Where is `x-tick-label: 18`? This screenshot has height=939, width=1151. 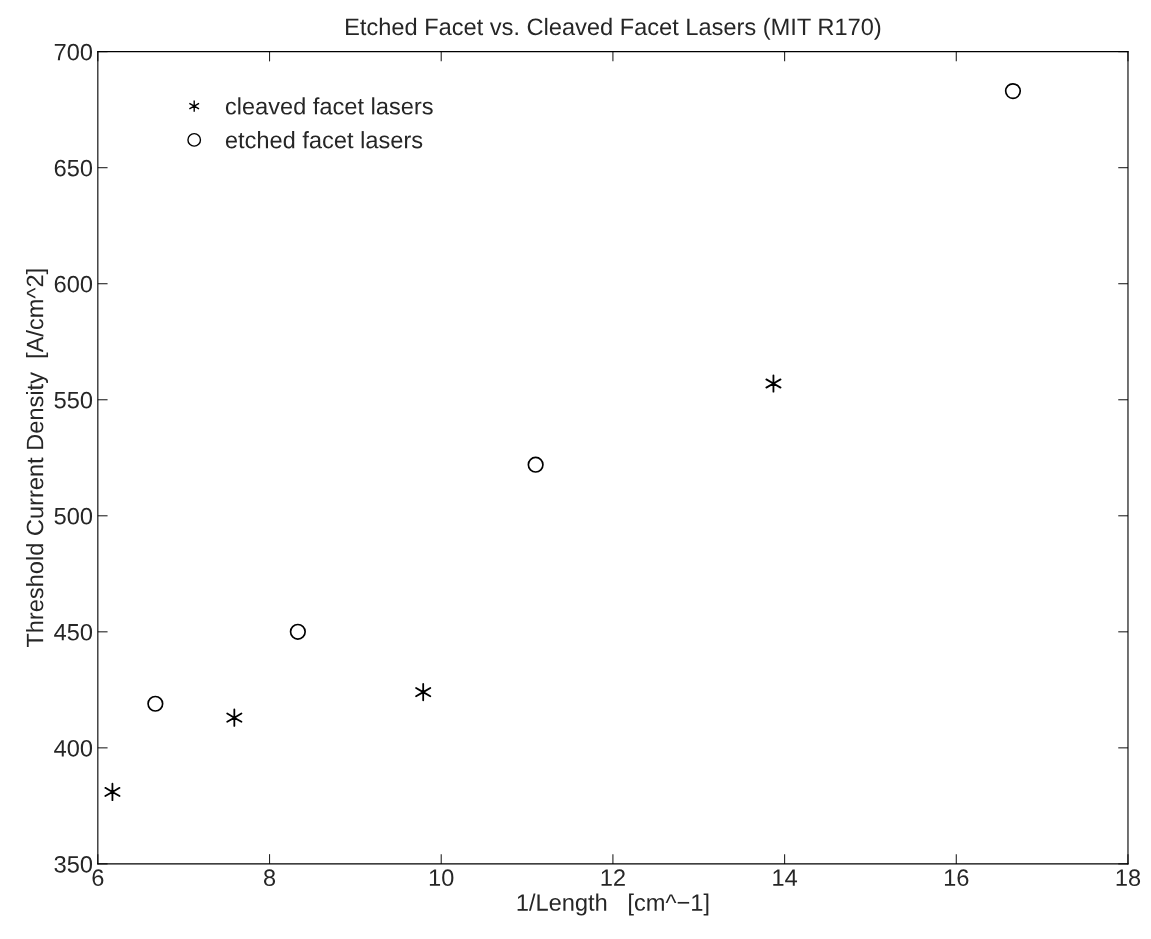
x-tick-label: 18 is located at coordinates (1128, 878).